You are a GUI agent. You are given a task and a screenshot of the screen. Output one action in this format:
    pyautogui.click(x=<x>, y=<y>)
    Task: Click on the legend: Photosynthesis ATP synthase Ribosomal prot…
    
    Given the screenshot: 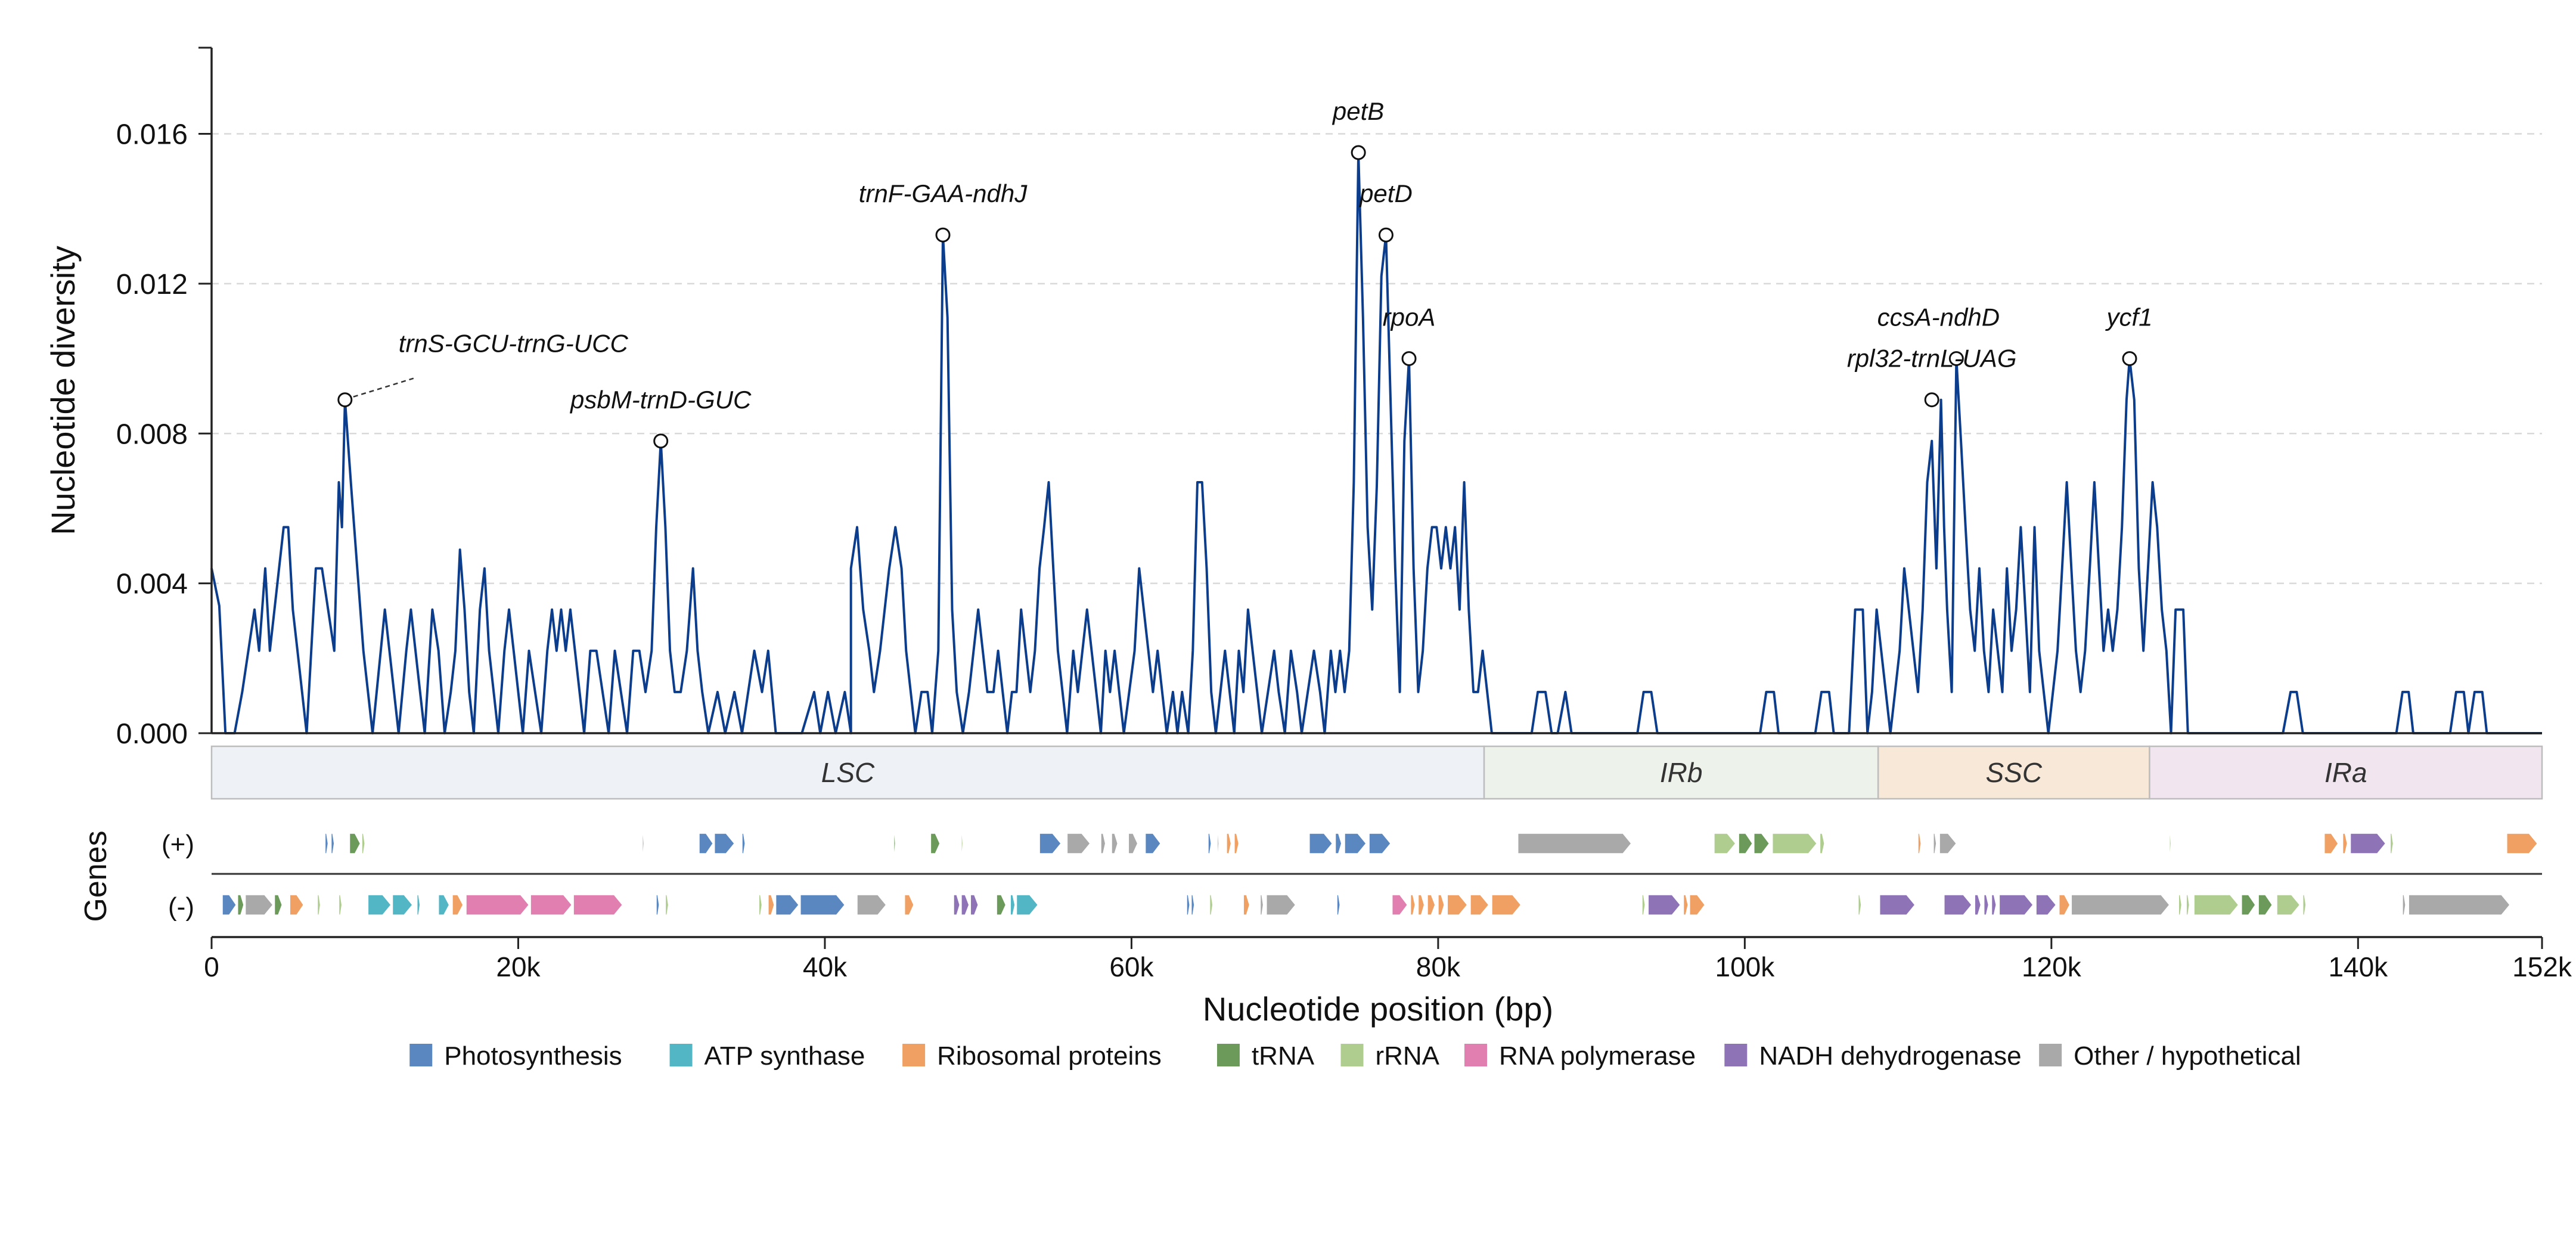 What is the action you would take?
    pyautogui.click(x=1355, y=1056)
    